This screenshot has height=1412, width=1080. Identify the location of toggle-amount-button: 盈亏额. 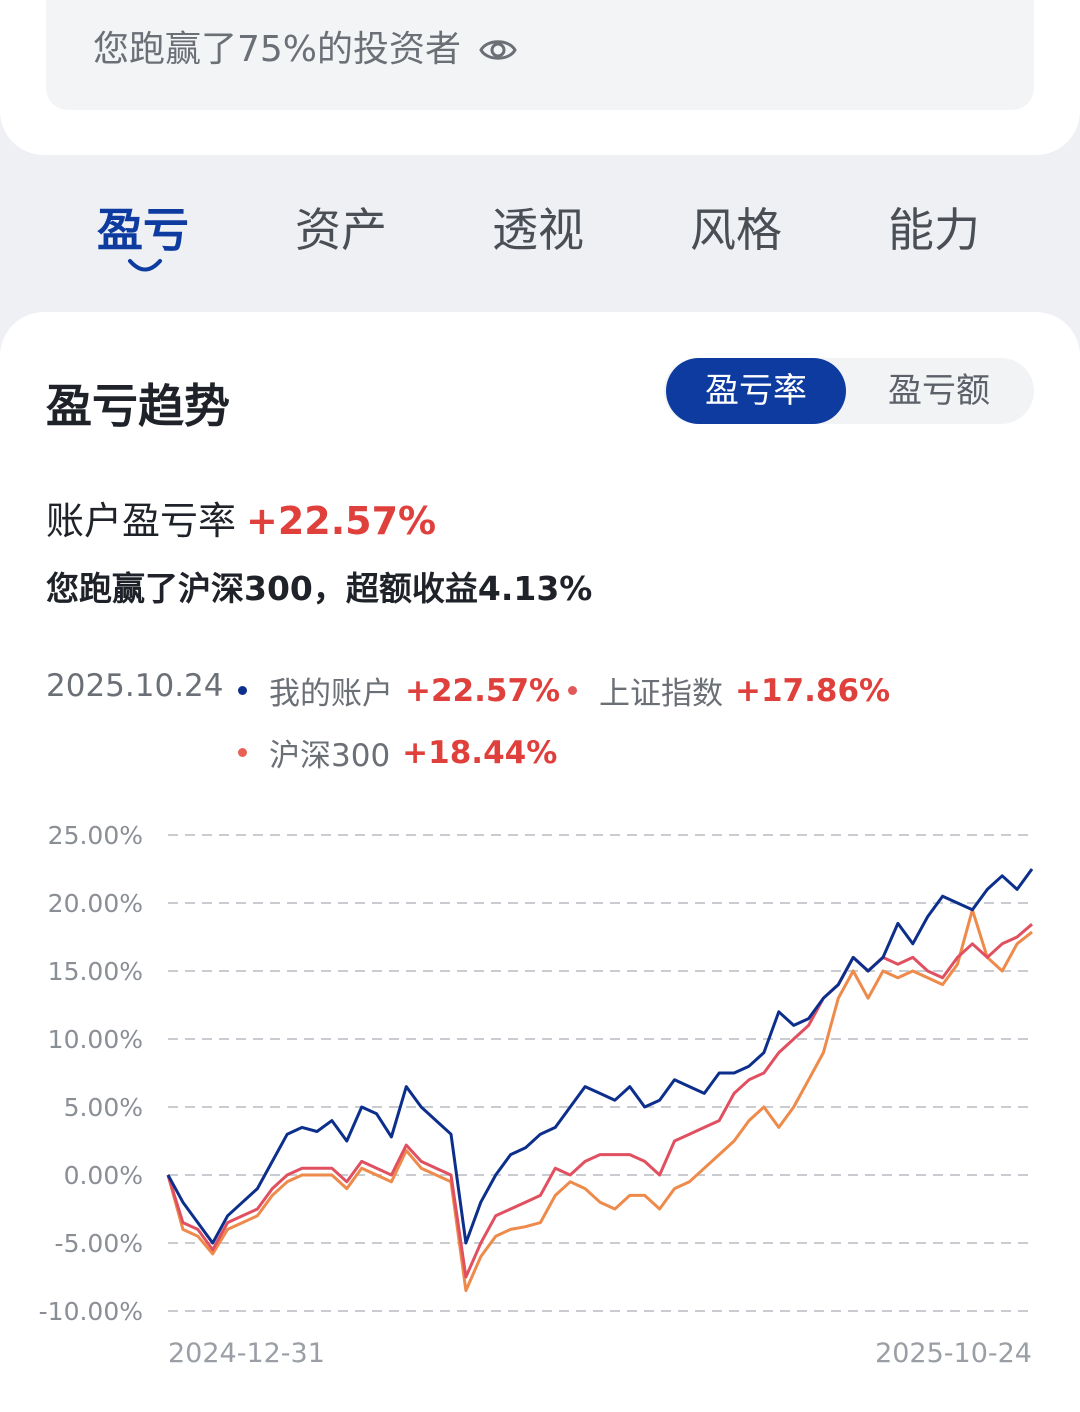
(939, 391).